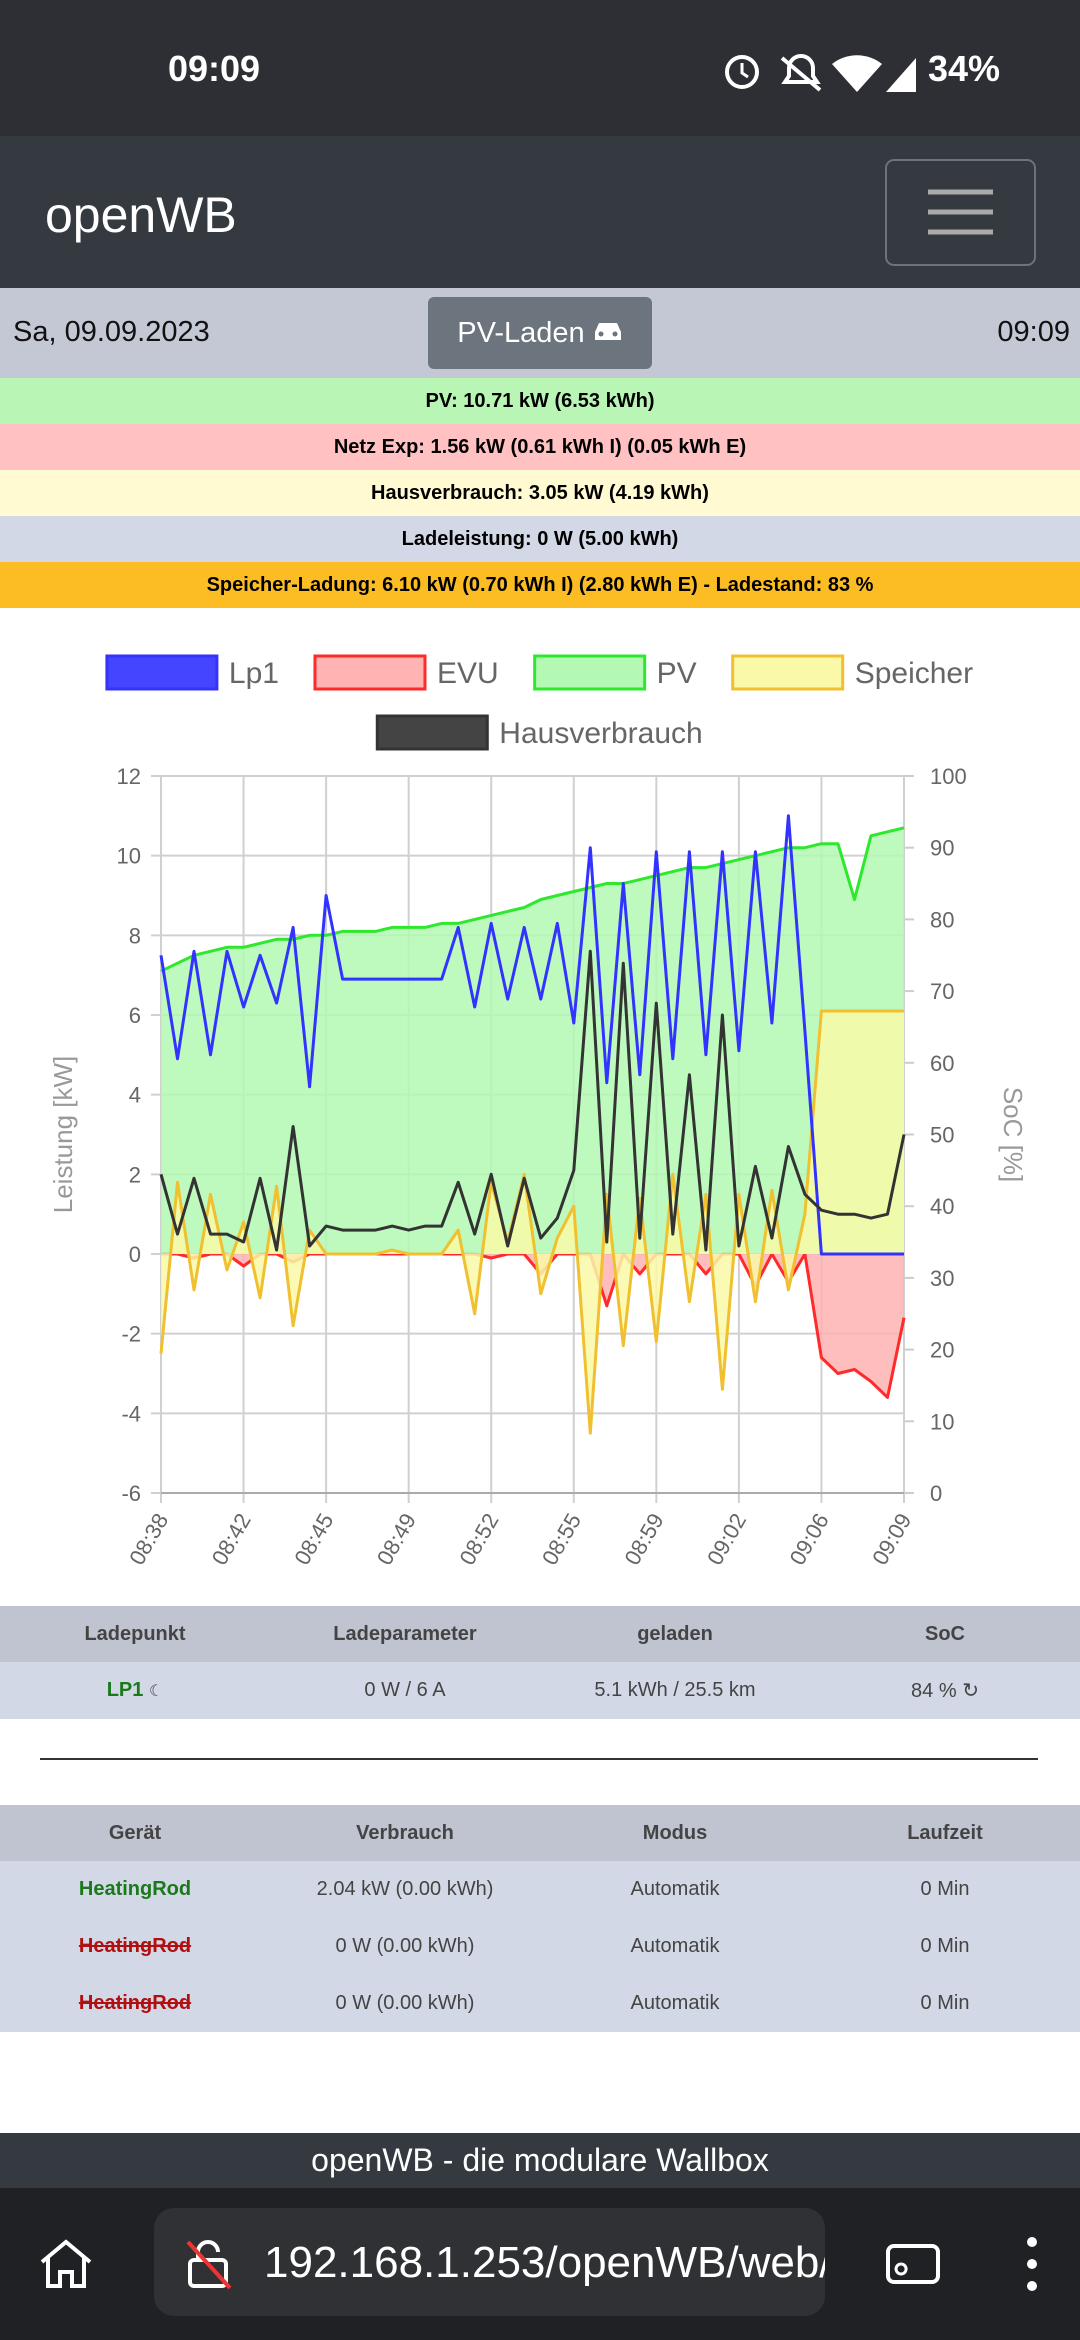 The height and width of the screenshot is (2340, 1080). Describe the element at coordinates (135, 935) in the screenshot. I see `y-tick-label: 8` at that location.